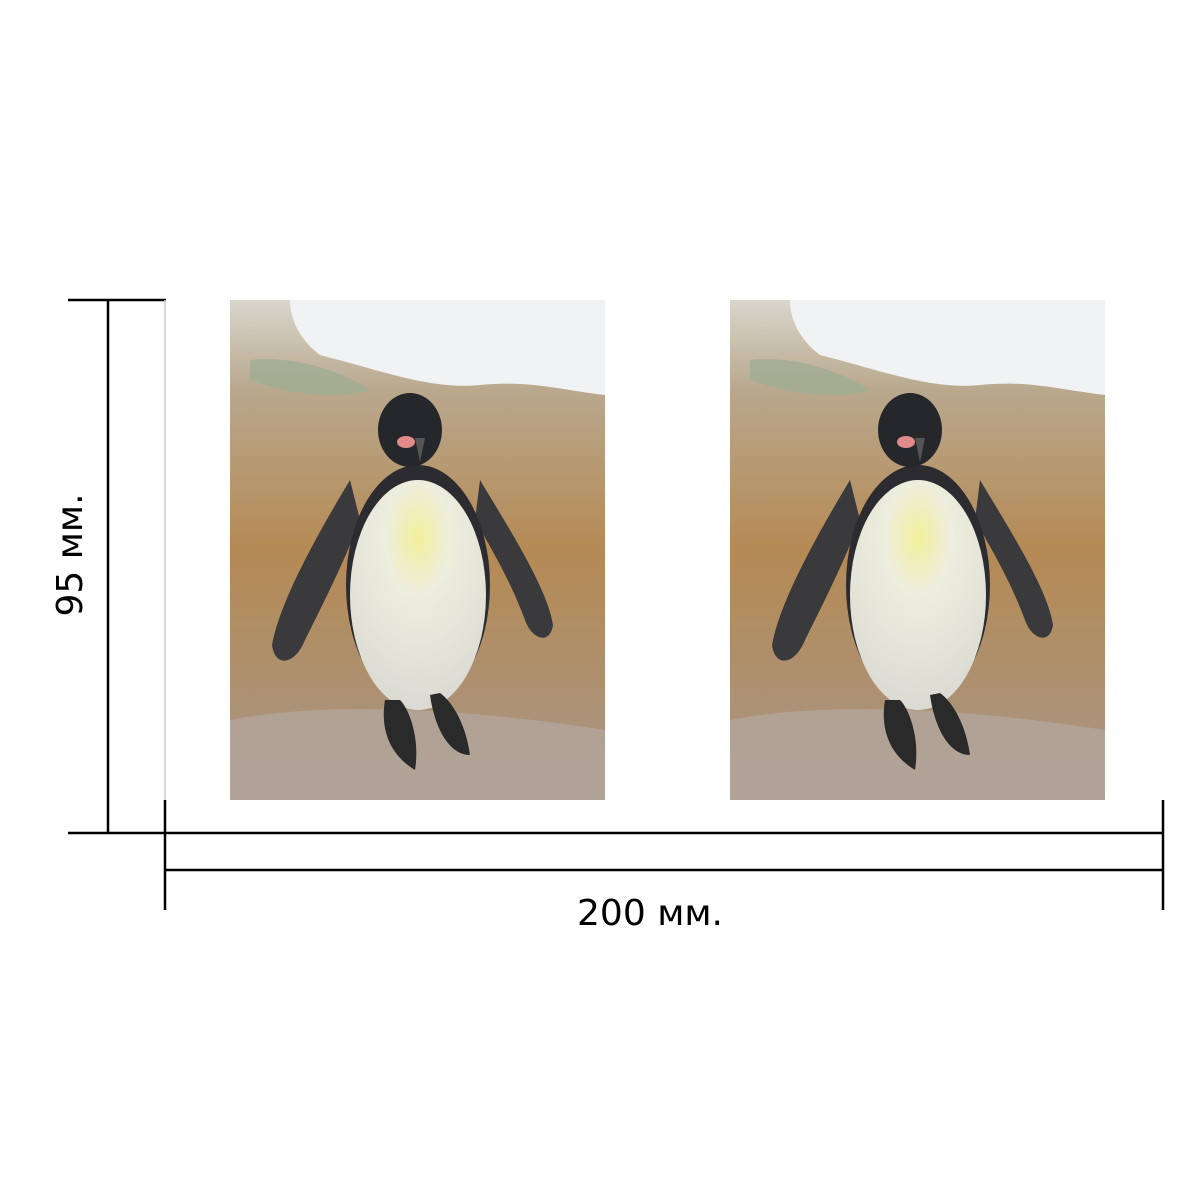 Image resolution: width=1200 pixels, height=1200 pixels. What do you see at coordinates (70, 554) in the screenshot?
I see `height-label: 95 мм.` at bounding box center [70, 554].